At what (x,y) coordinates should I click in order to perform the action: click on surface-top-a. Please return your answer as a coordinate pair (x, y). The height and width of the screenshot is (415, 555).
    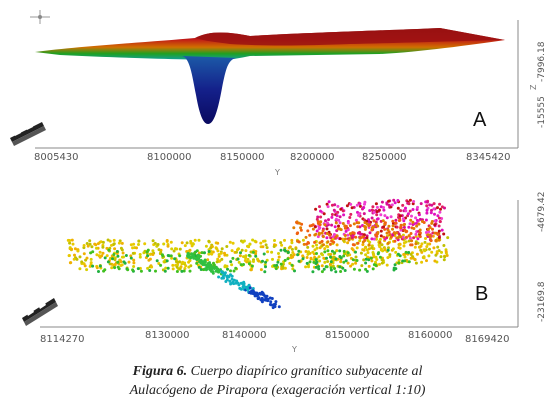
    Looking at the image, I should click on (350, 37).